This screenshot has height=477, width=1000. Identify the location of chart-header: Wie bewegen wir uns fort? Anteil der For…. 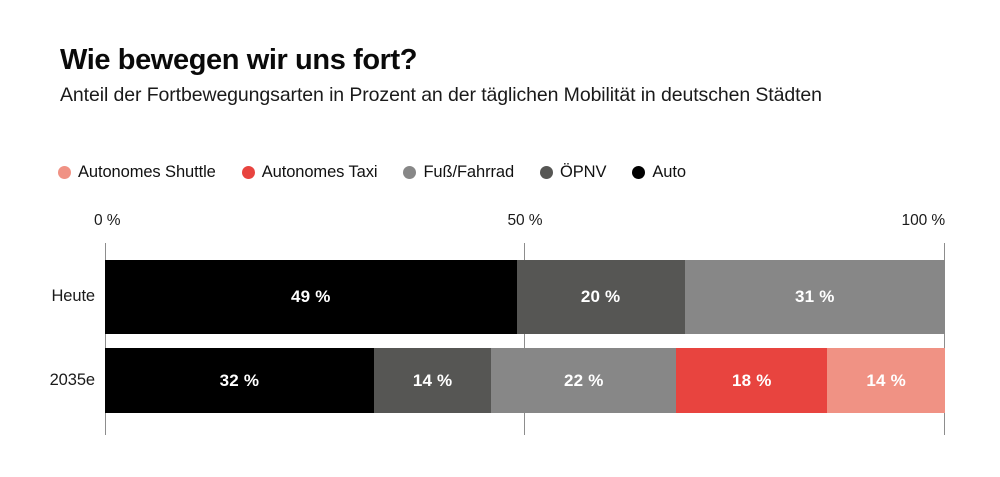
(500, 76).